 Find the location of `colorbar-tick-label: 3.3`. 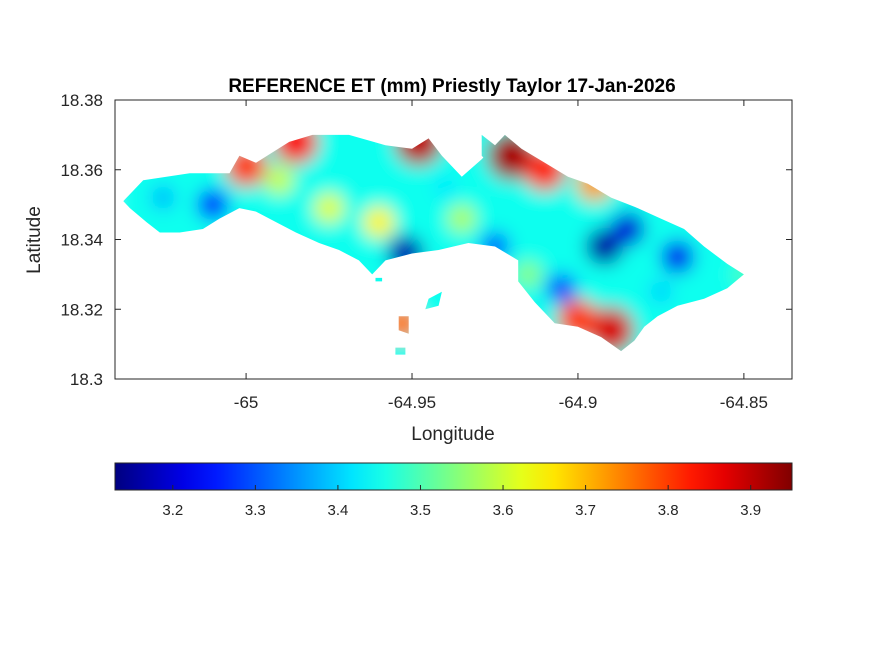

colorbar-tick-label: 3.3 is located at coordinates (255, 510).